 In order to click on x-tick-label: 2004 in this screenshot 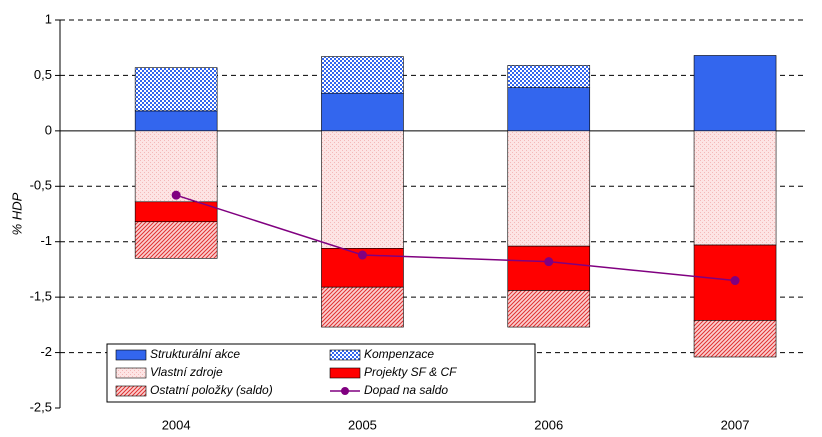, I will do `click(176, 424)`.